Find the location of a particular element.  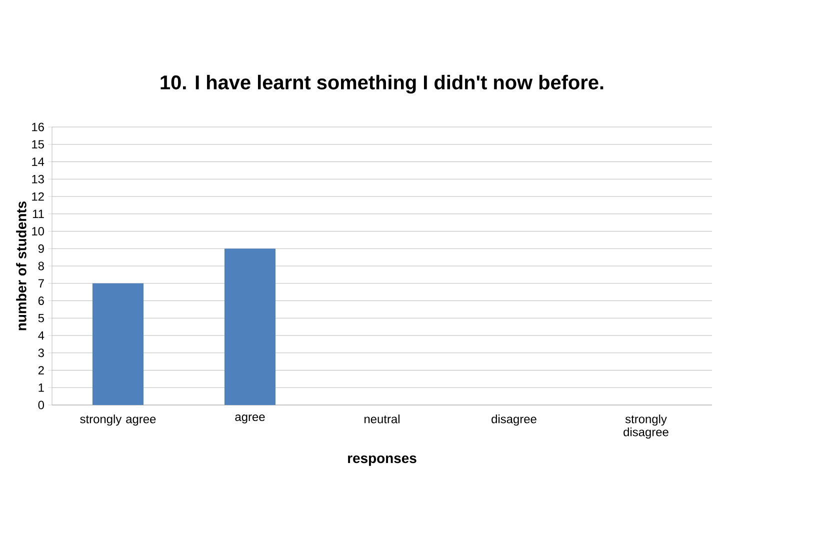

y-tick-label: 7 is located at coordinates (41, 283).